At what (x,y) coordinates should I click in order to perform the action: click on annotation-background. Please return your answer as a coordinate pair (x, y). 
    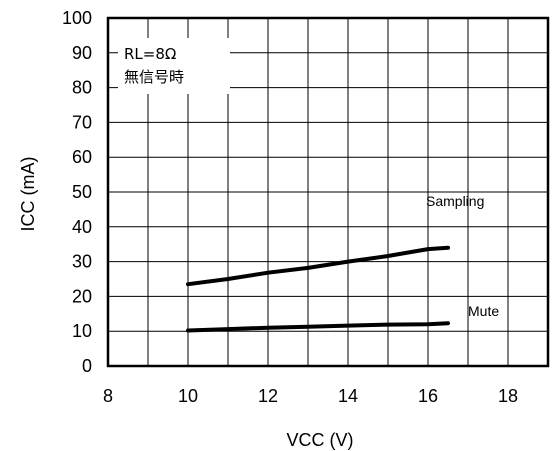
    Looking at the image, I should click on (174, 66).